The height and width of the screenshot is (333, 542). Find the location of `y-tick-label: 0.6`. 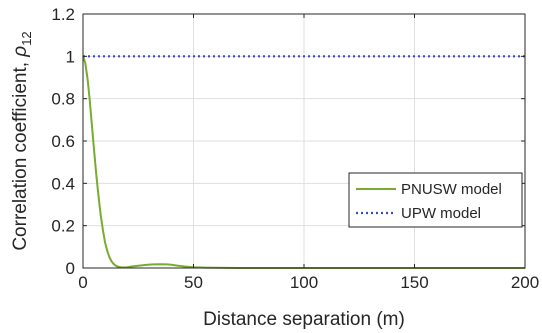

y-tick-label: 0.6 is located at coordinates (63, 141).